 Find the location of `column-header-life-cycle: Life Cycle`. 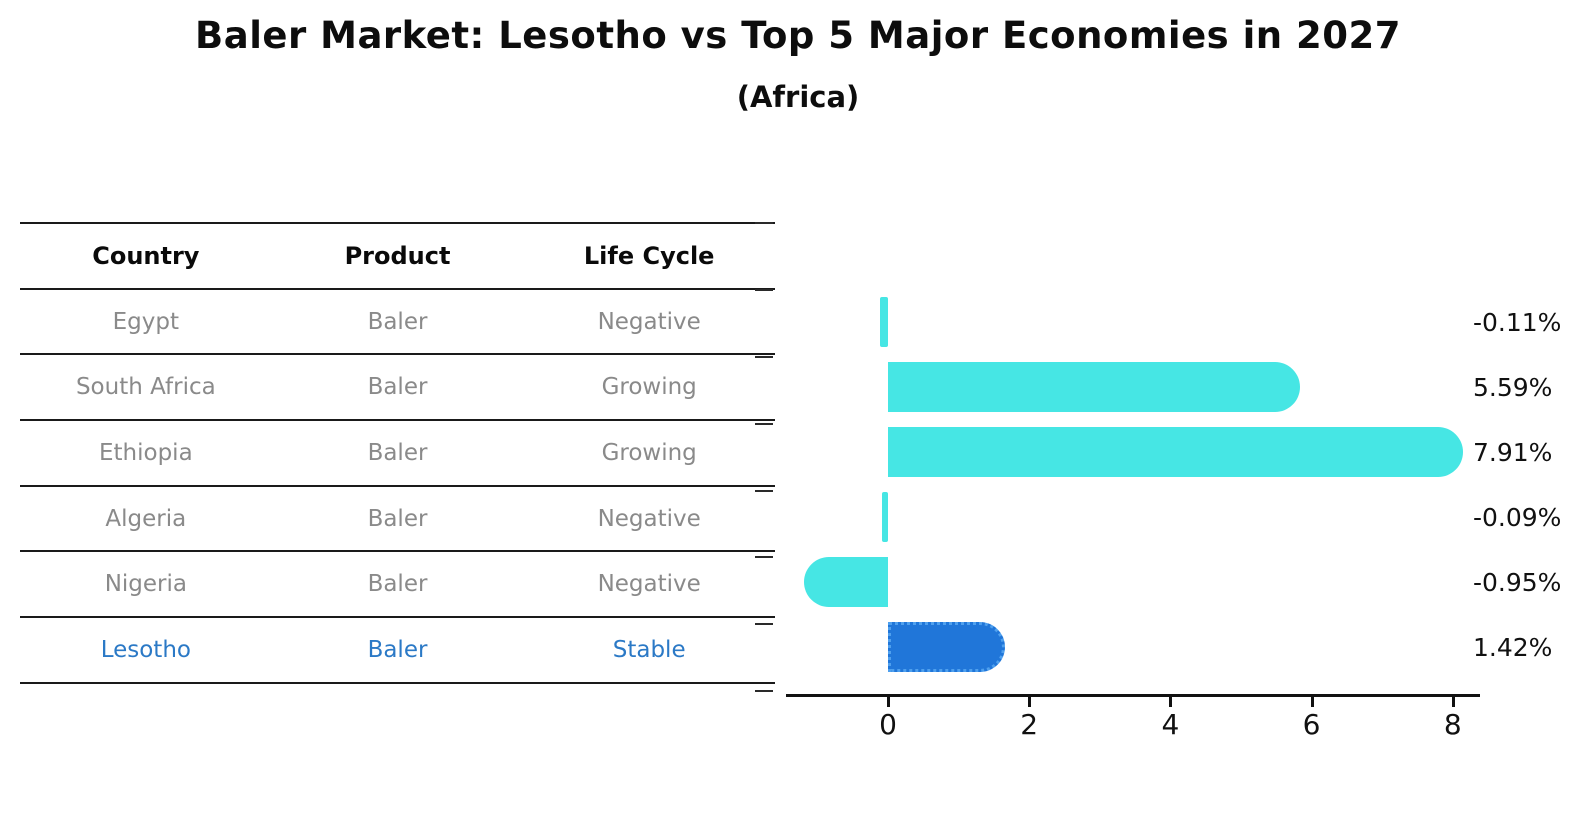

column-header-life-cycle: Life Cycle is located at coordinates (649, 255).